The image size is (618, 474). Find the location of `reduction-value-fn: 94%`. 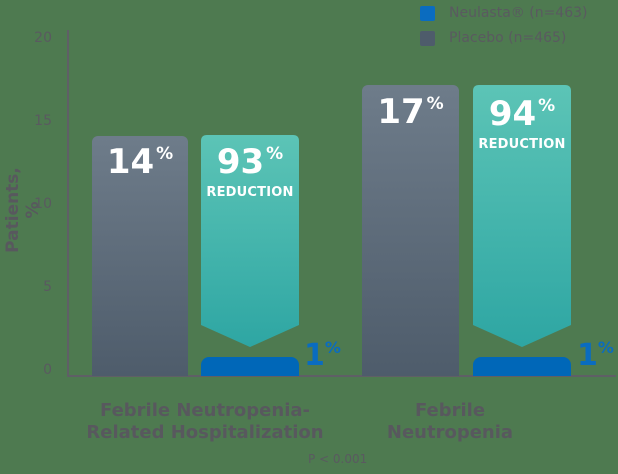

reduction-value-fn: 94% is located at coordinates (522, 114).